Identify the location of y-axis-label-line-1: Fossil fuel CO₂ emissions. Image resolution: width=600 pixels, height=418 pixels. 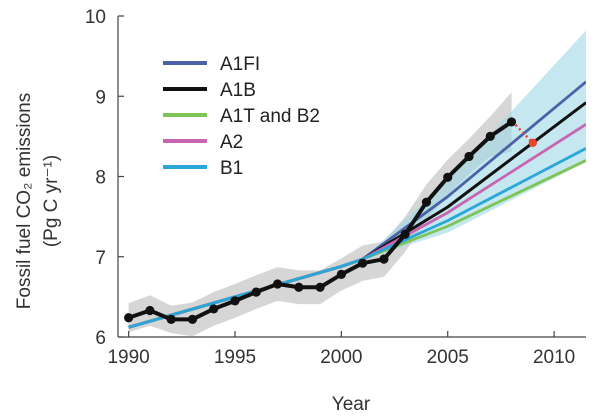
(24, 201).